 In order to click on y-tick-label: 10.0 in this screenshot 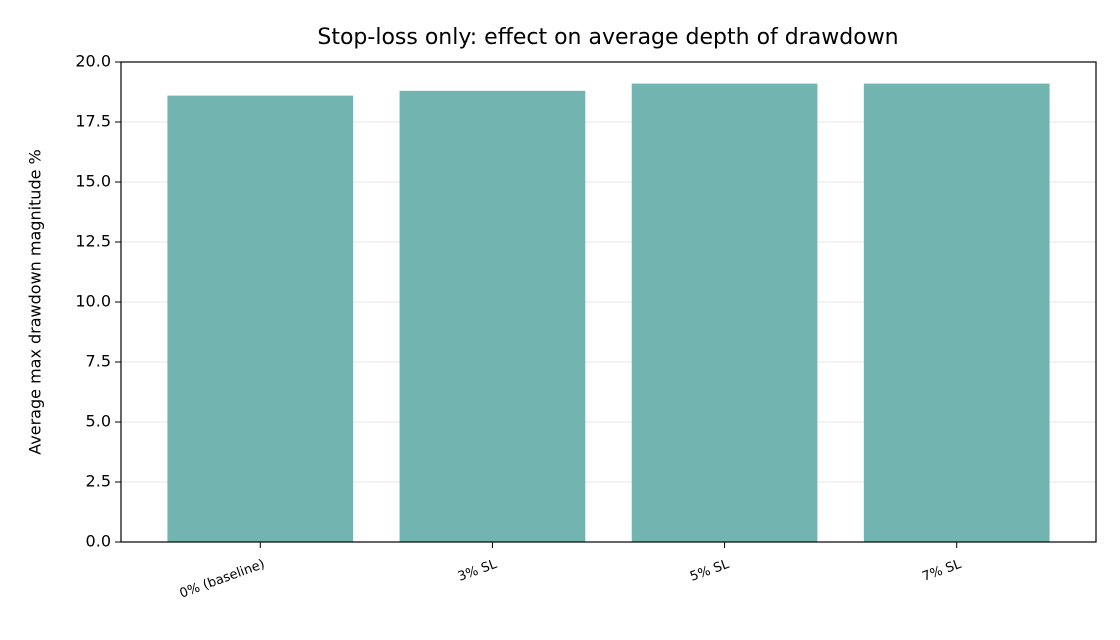, I will do `click(93, 301)`.